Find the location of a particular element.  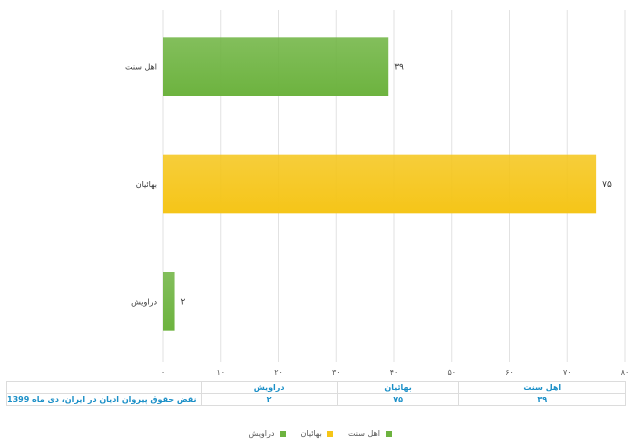

x-tick-label: ۲۰ is located at coordinates (278, 372).